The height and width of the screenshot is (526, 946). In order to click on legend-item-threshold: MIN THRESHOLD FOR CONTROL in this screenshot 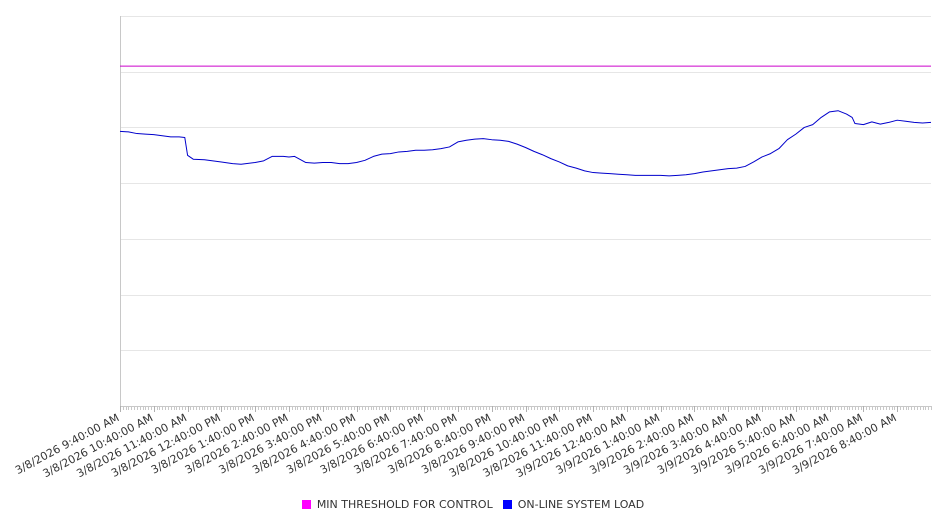, I will do `click(397, 504)`.